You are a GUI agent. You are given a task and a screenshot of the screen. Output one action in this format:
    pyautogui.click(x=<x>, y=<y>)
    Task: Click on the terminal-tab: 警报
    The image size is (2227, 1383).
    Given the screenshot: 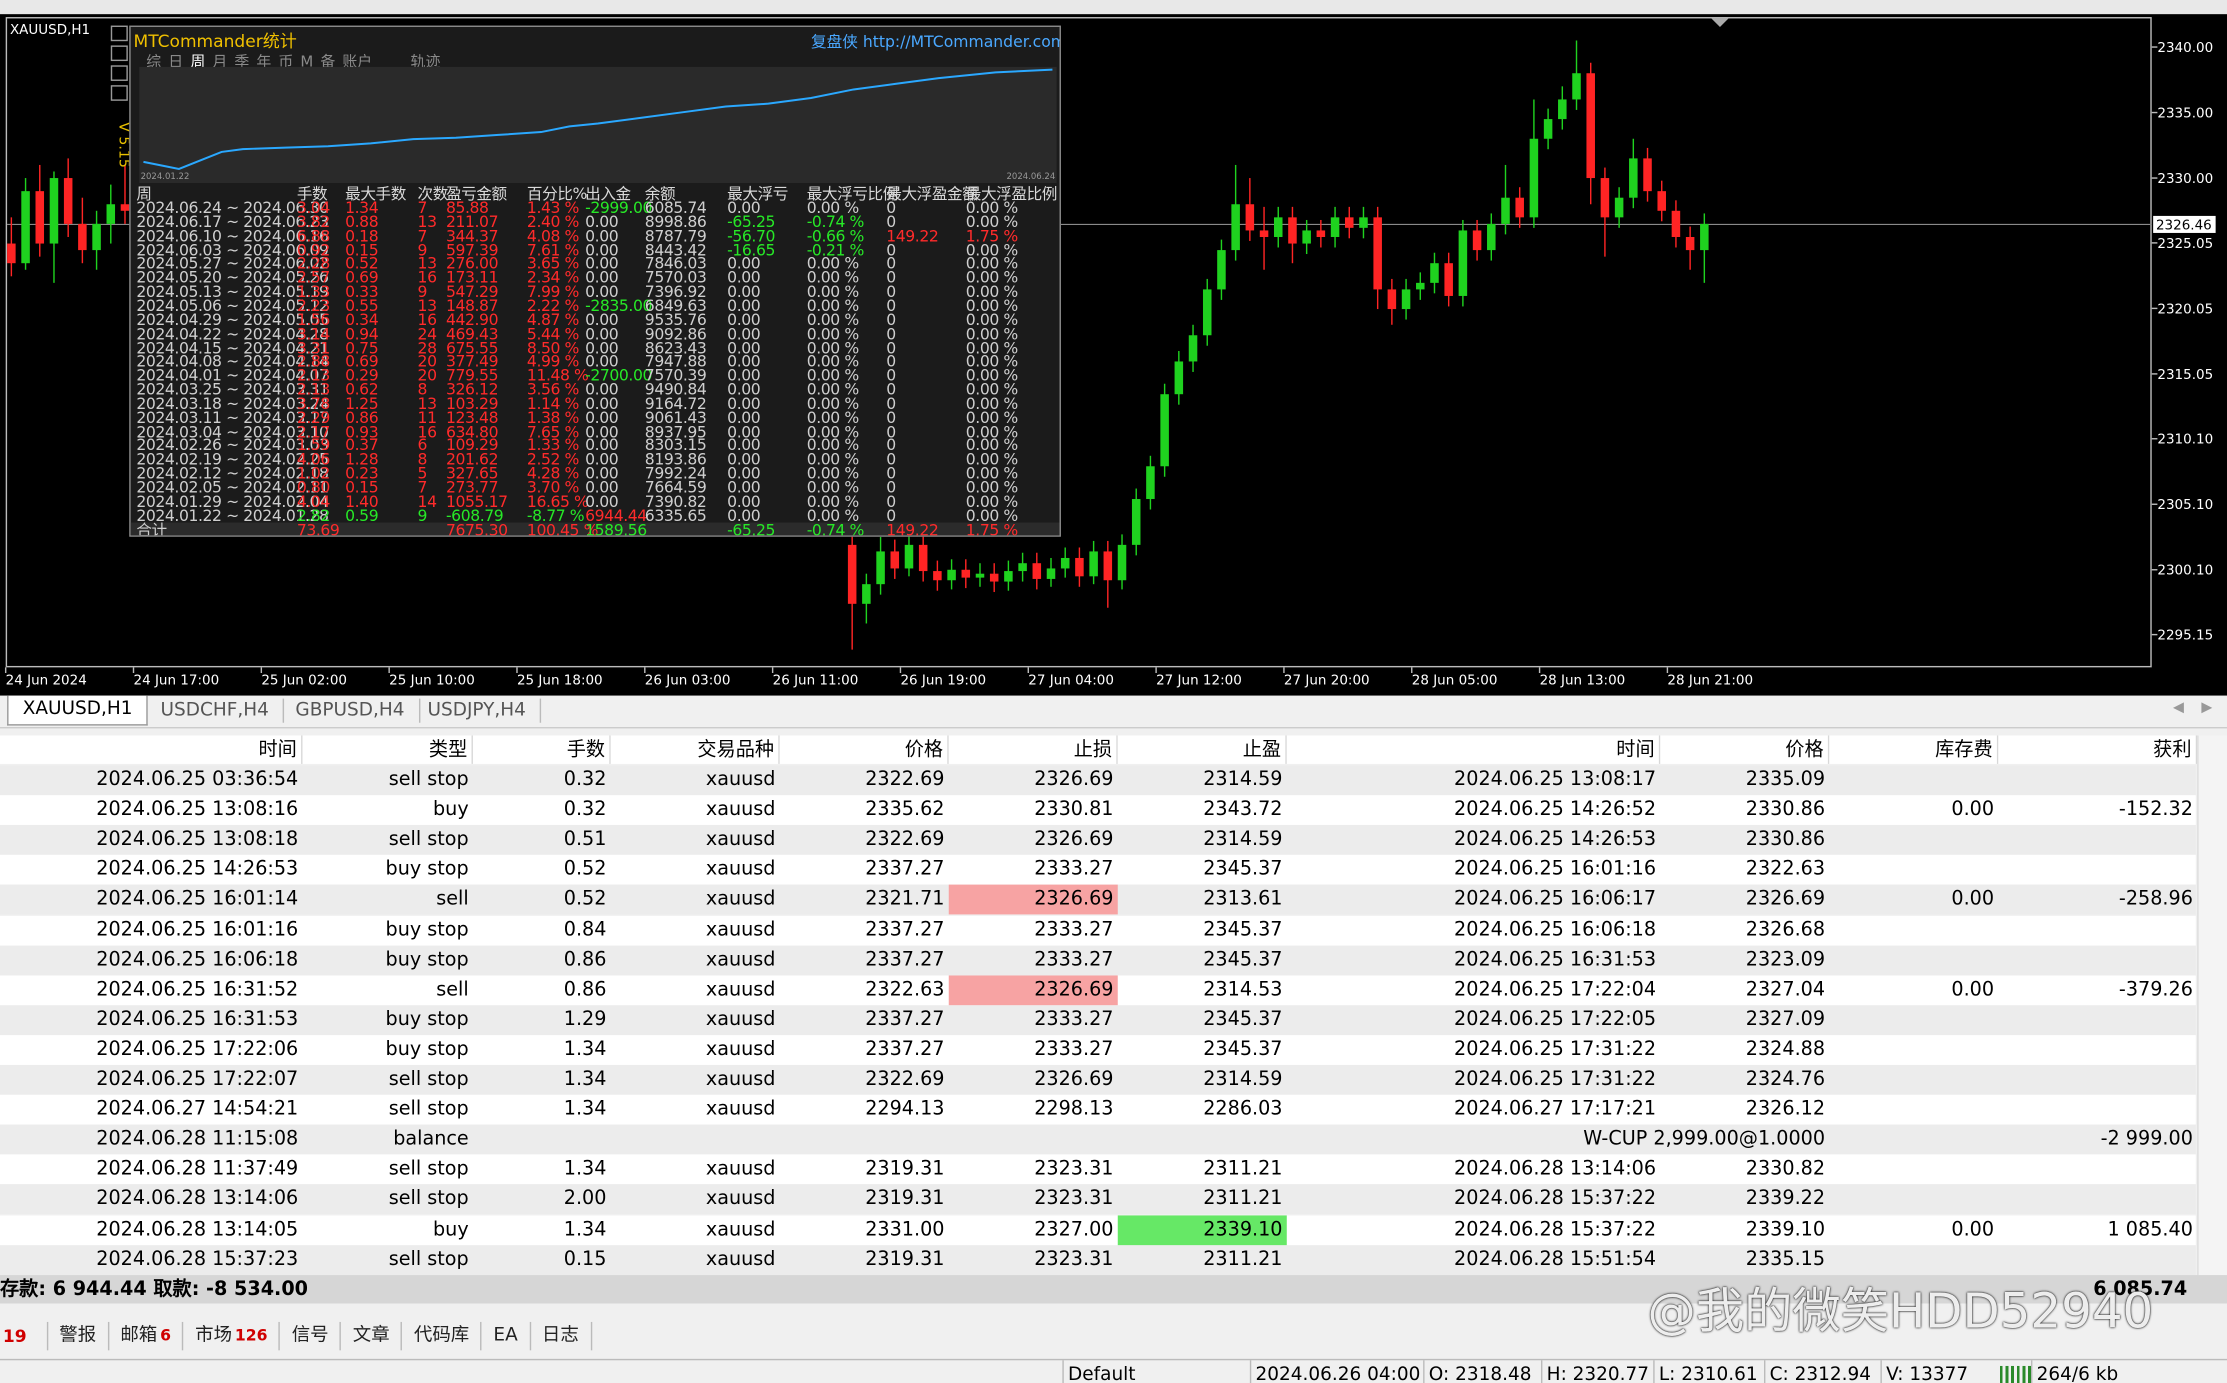 What is the action you would take?
    pyautogui.click(x=76, y=1336)
    